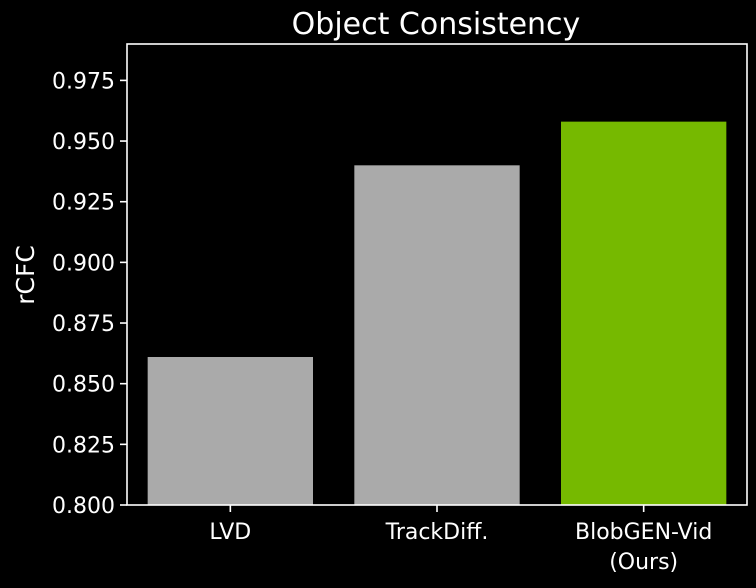 Image resolution: width=756 pixels, height=588 pixels. Describe the element at coordinates (83, 324) in the screenshot. I see `y-tick-label-3: 0.875` at that location.